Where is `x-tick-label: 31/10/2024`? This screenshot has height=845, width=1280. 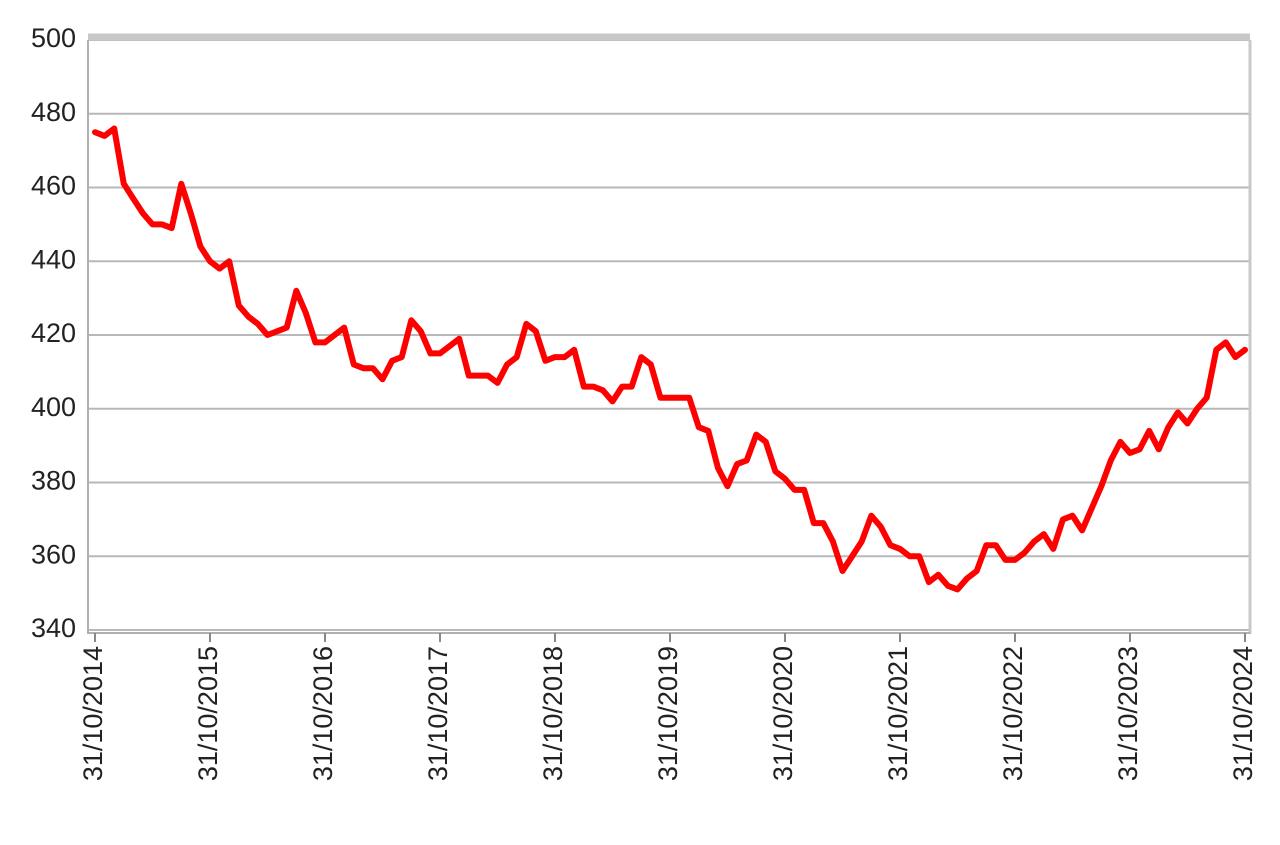
x-tick-label: 31/10/2024 is located at coordinates (1243, 713).